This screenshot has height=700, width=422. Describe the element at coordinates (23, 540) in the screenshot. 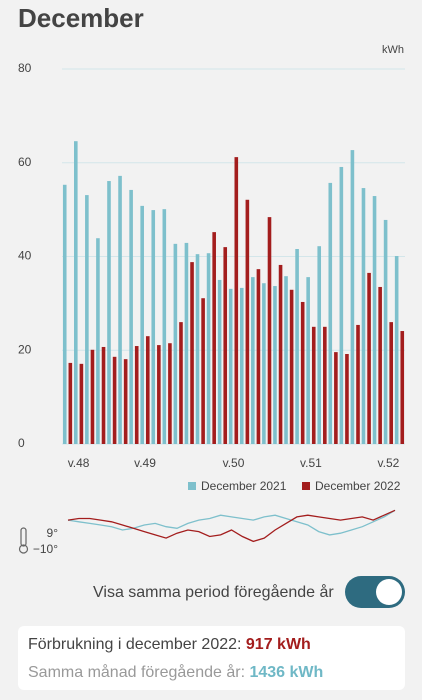

I see `thermometer-icon` at that location.